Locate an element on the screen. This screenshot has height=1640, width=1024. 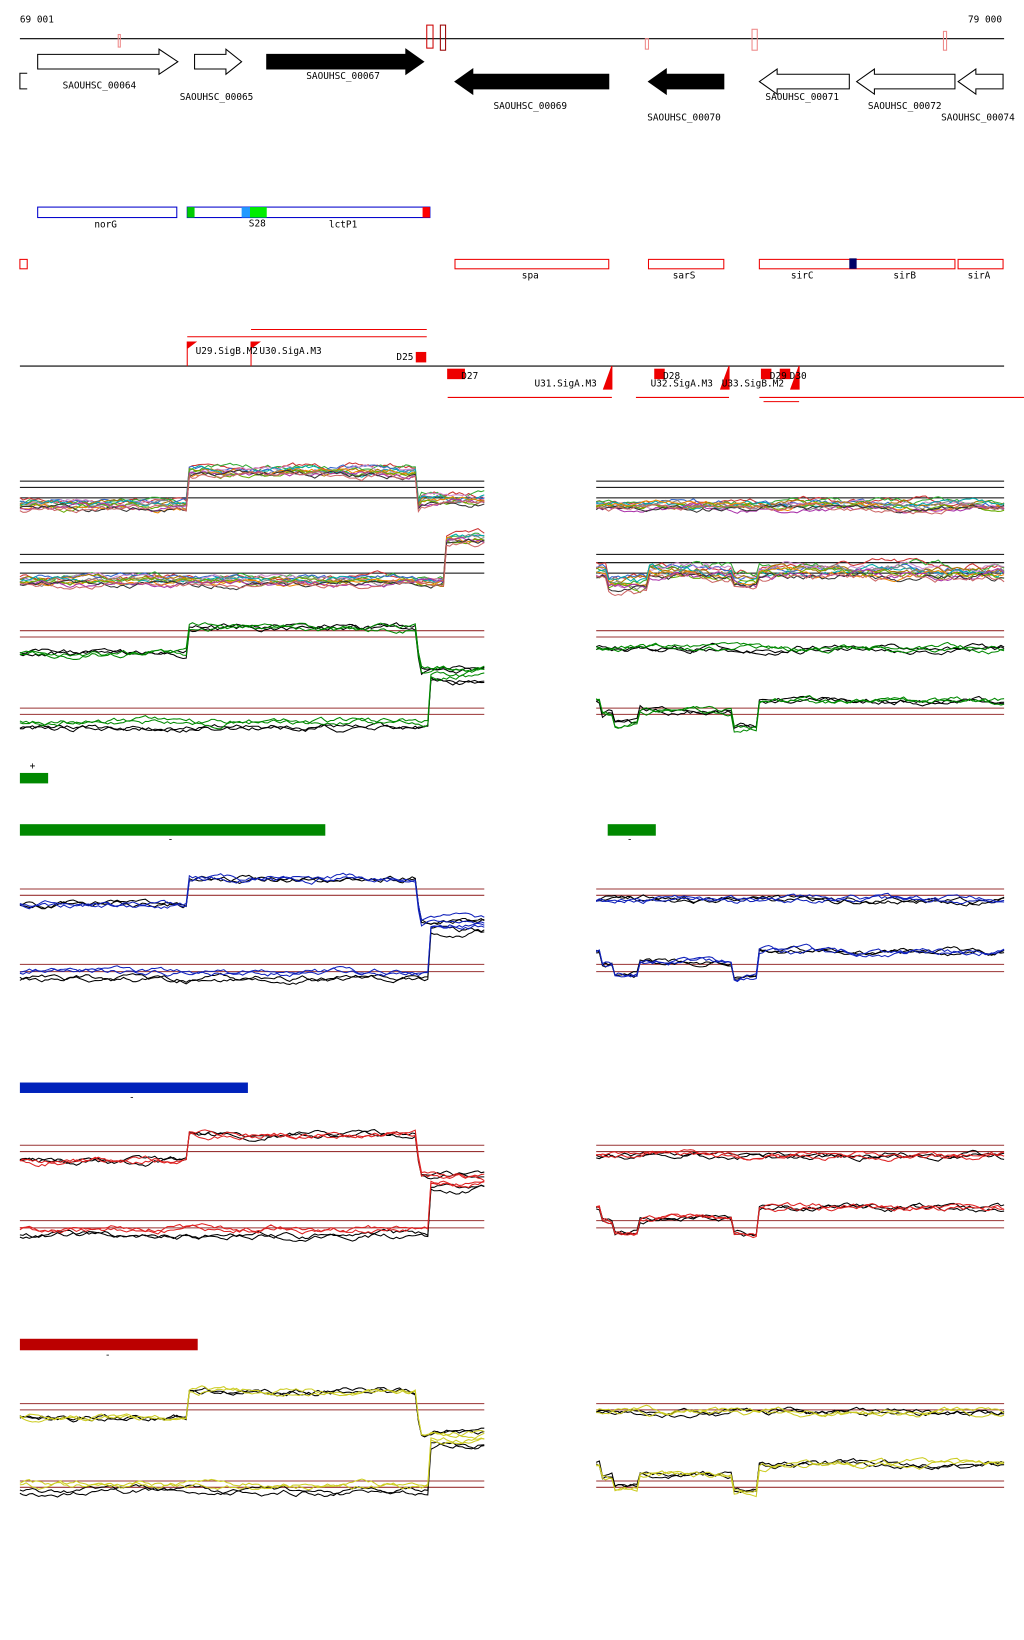
ruler is located at coordinates (512, 37).